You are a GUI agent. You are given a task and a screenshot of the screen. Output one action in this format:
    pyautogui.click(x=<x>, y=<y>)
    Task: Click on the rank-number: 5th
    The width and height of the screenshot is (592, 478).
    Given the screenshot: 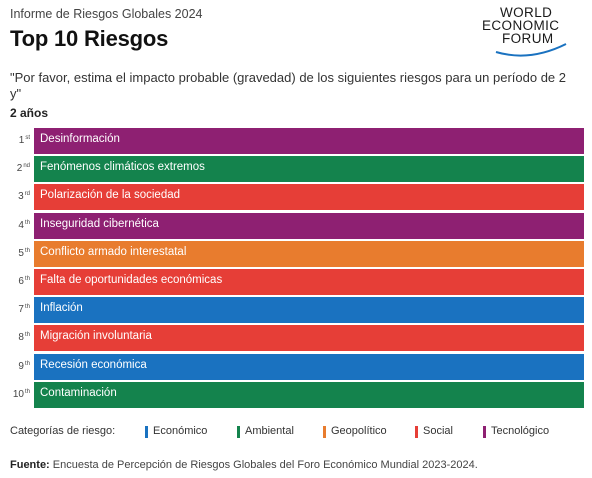 What is the action you would take?
    pyautogui.click(x=24, y=253)
    